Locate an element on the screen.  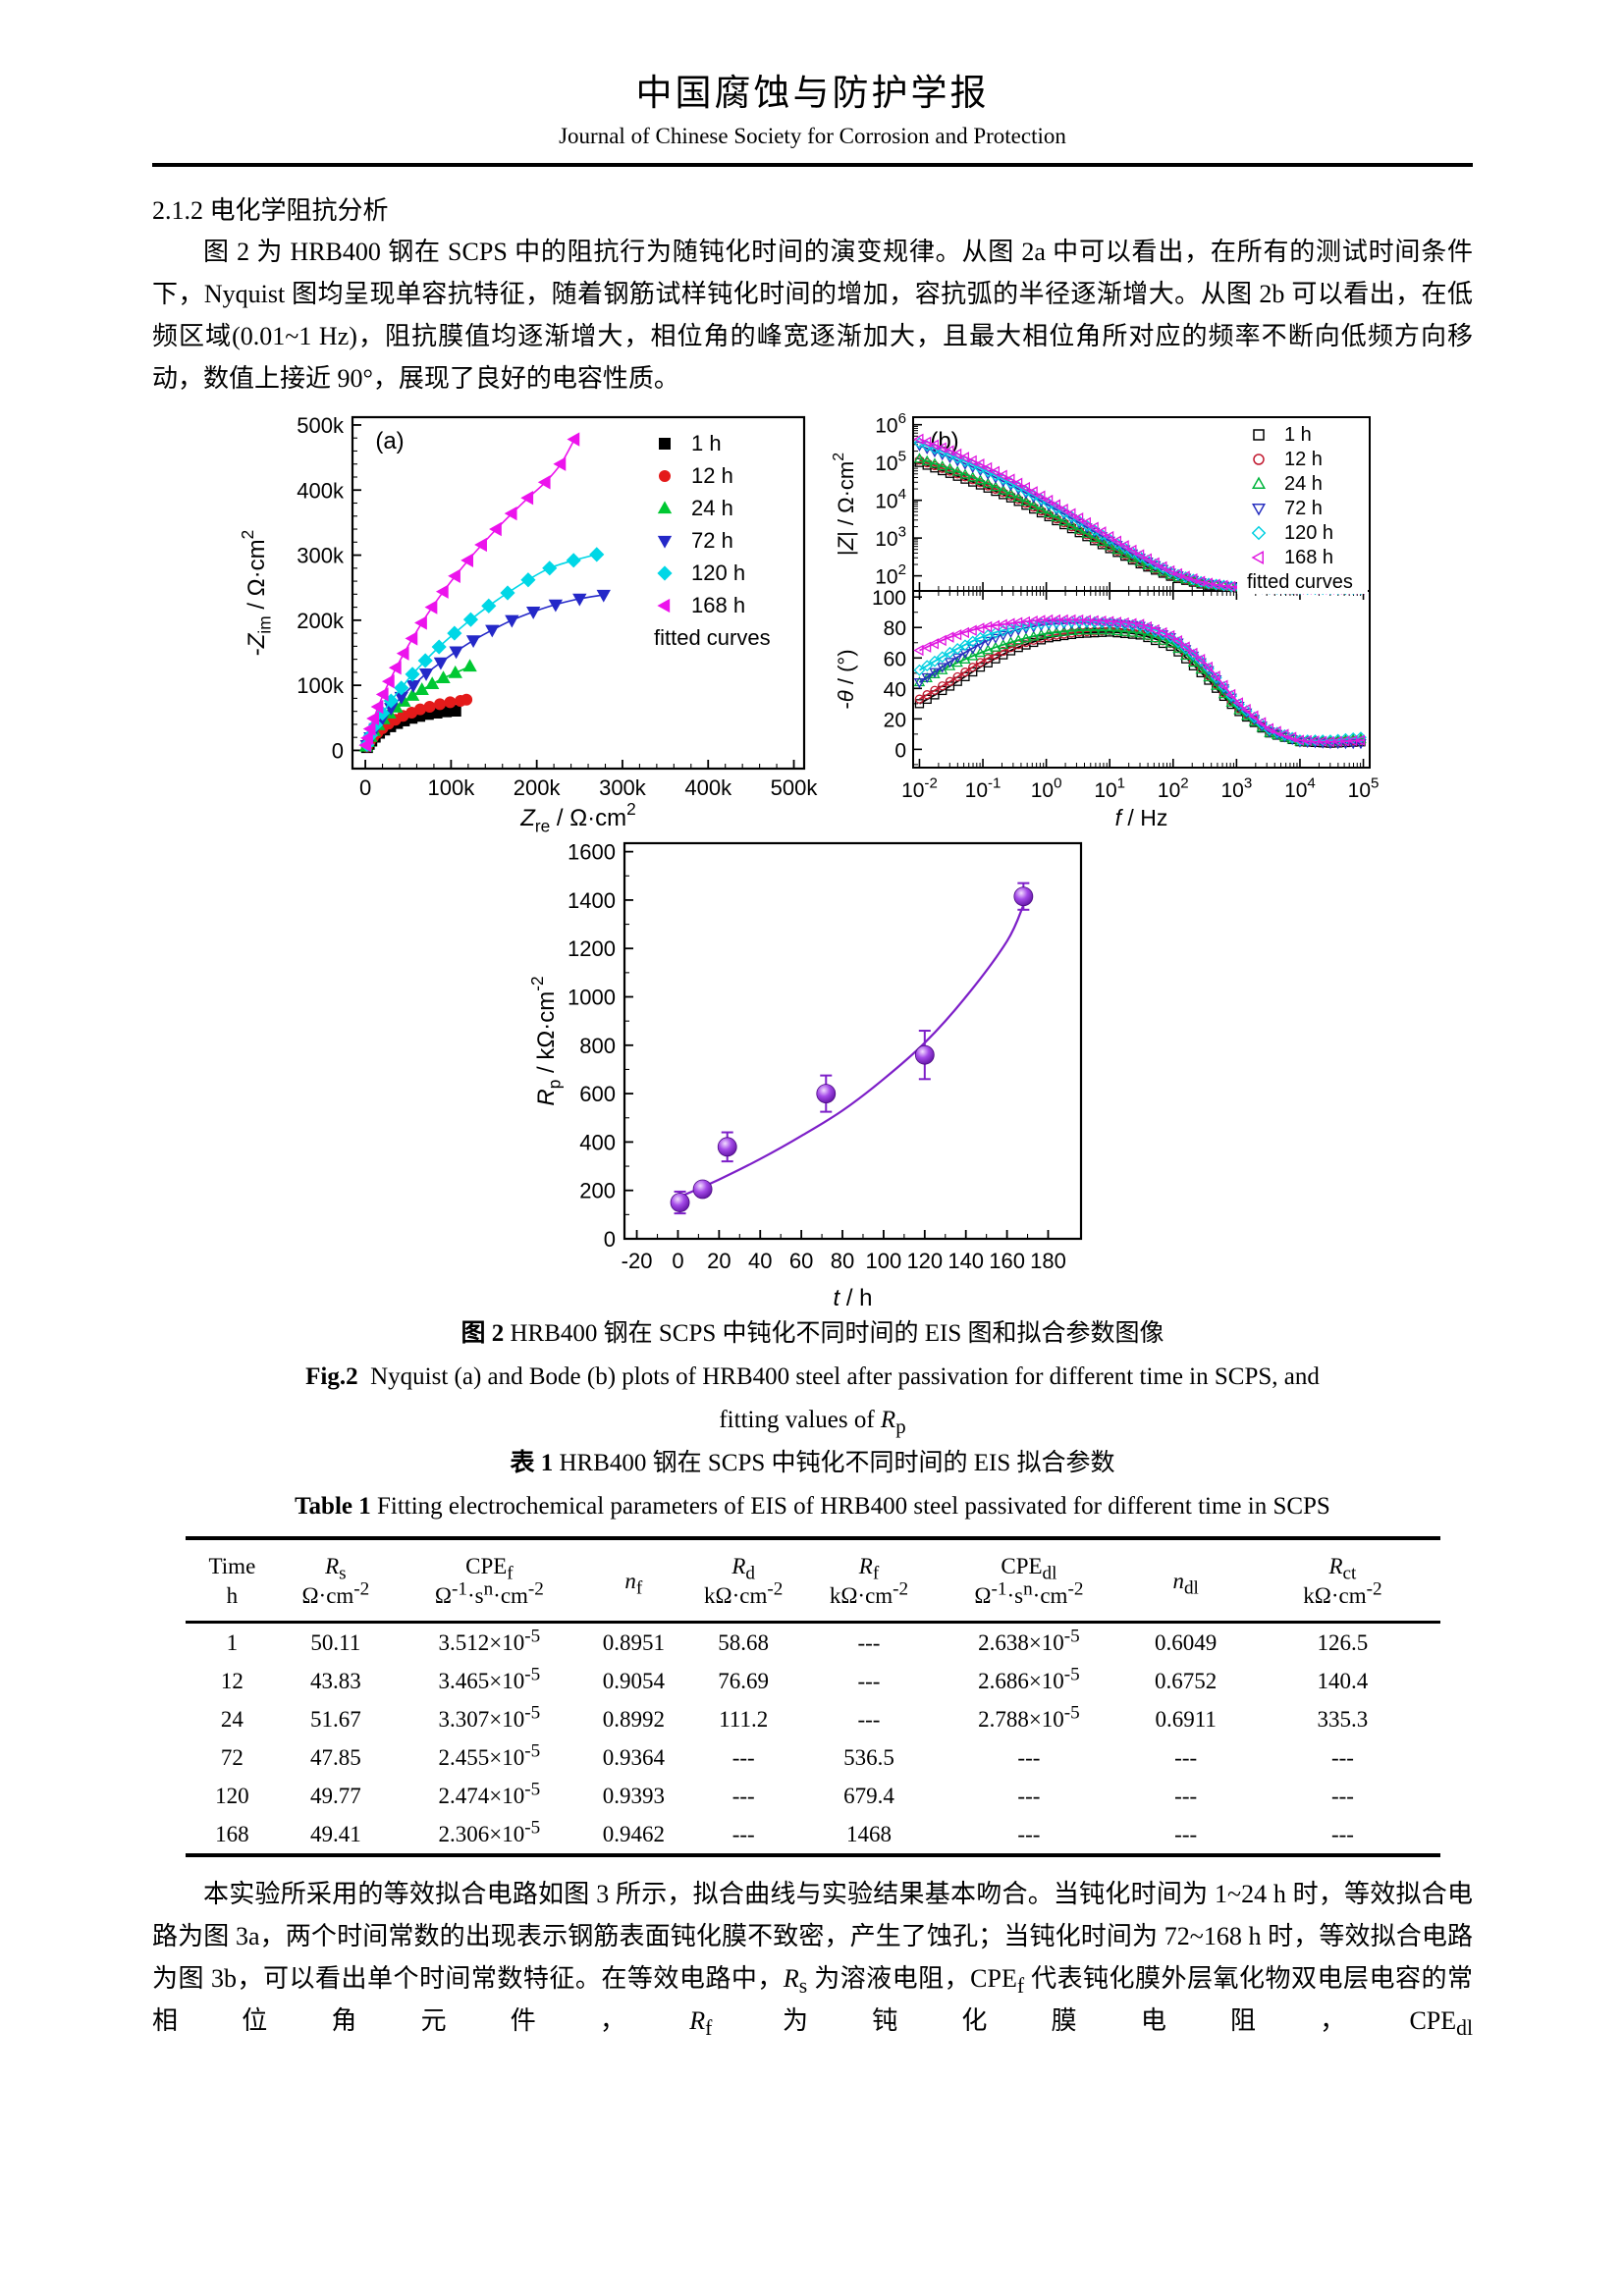
svg-text: 102 is located at coordinates (1172, 789).